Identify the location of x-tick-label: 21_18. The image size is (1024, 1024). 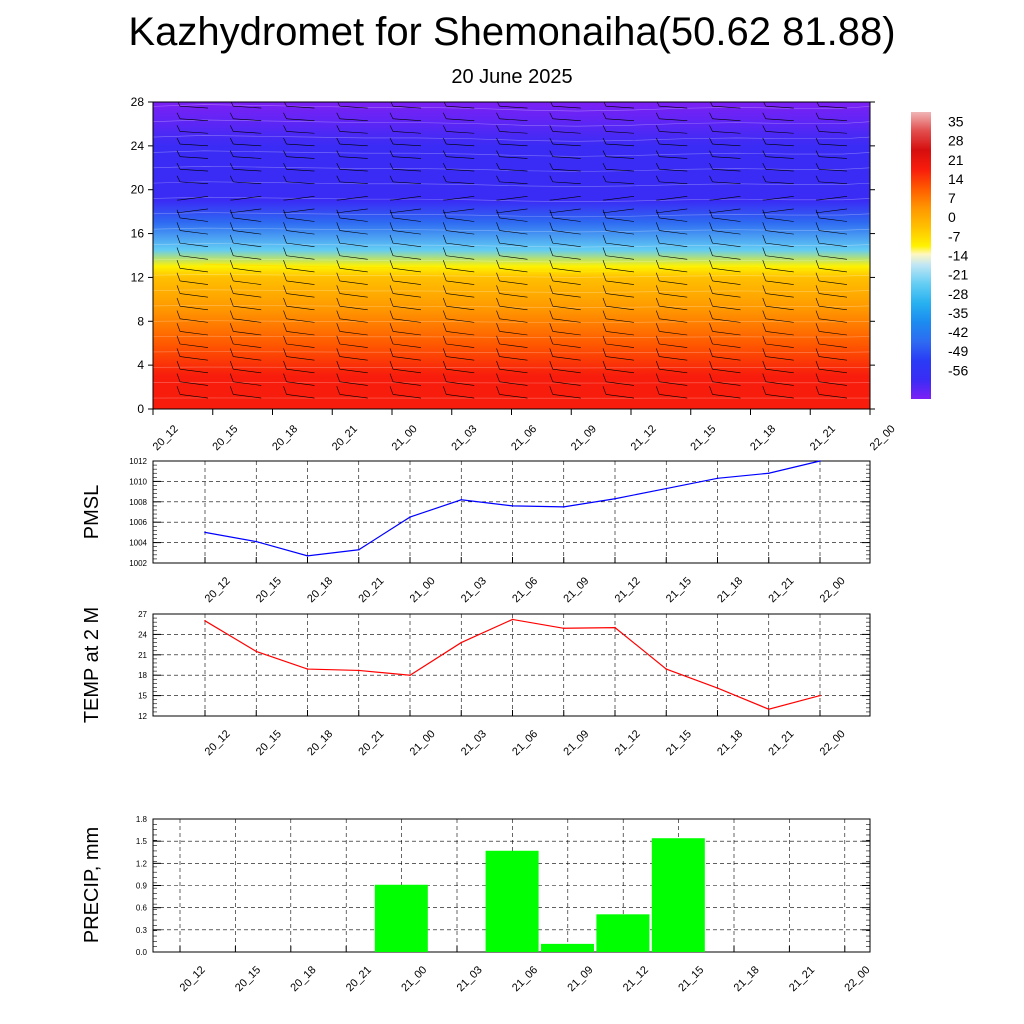
(763, 438).